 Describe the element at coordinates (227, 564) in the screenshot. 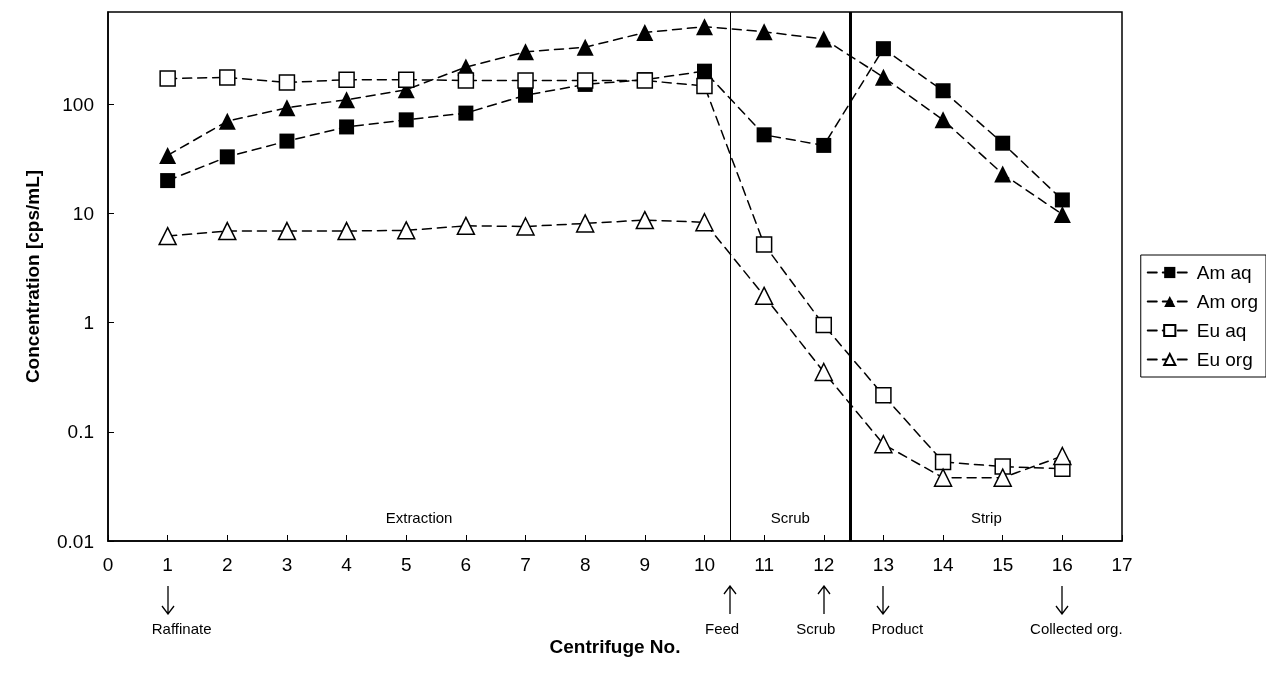

I see `x-tick-label: 2` at that location.